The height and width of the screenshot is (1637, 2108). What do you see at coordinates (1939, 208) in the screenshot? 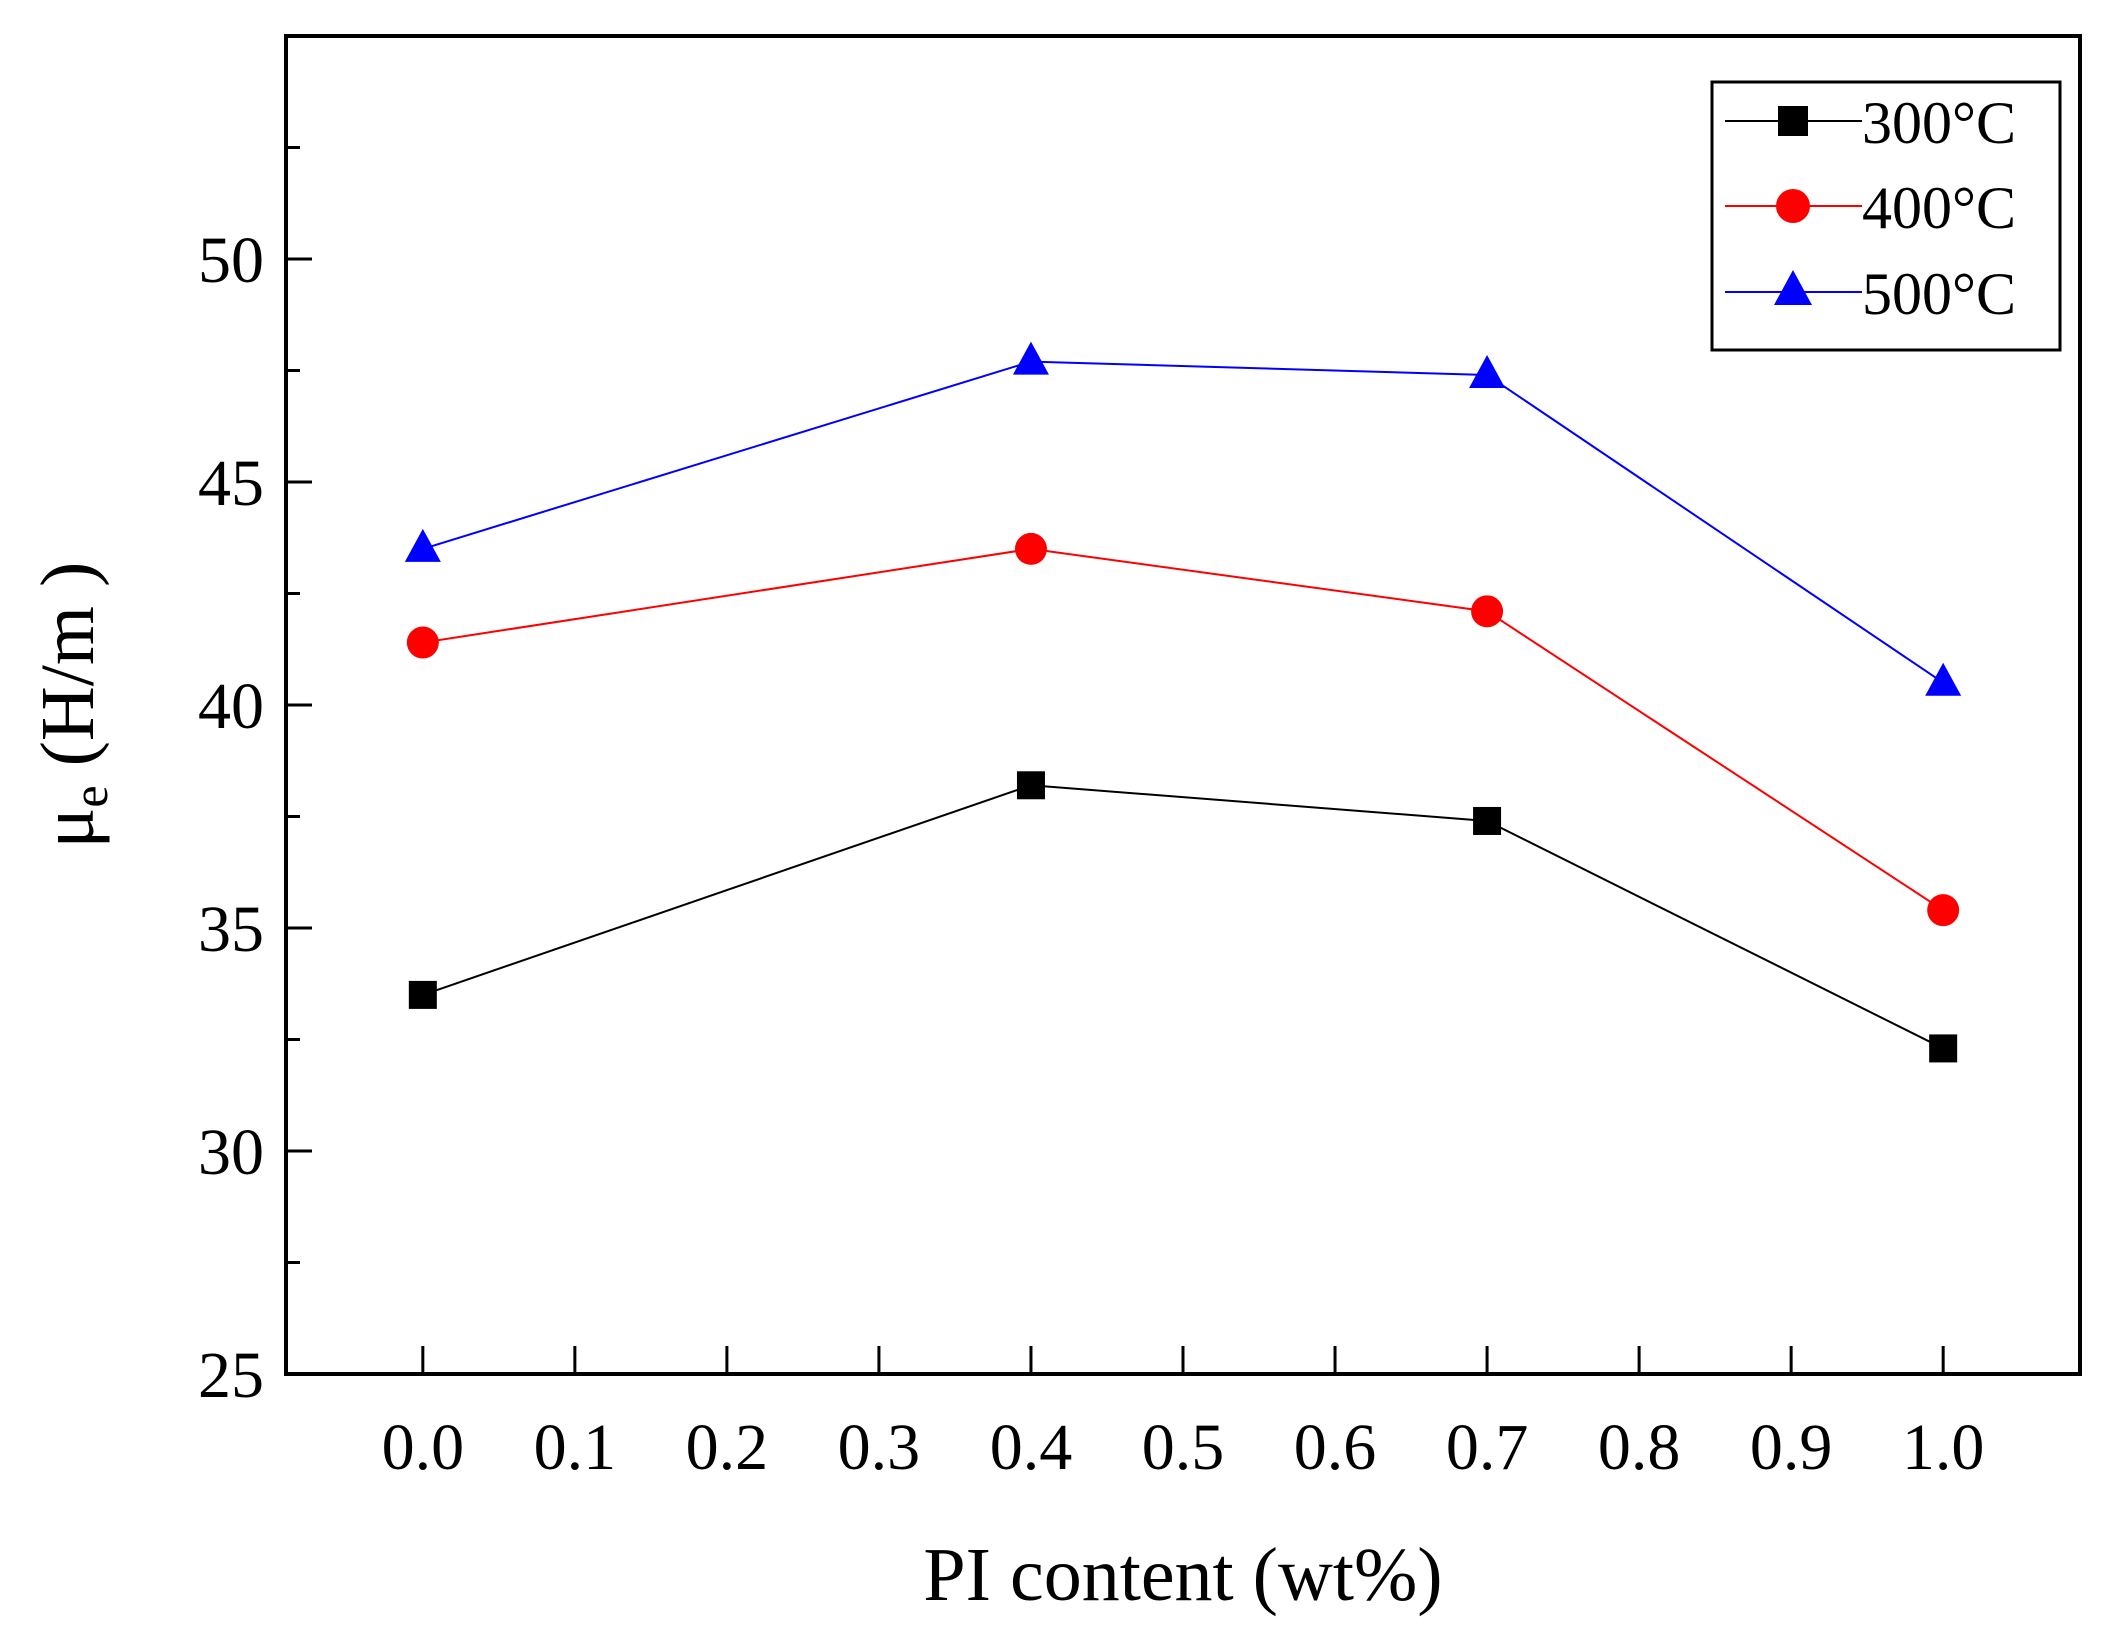
I see `legend-label-400: 400°C` at bounding box center [1939, 208].